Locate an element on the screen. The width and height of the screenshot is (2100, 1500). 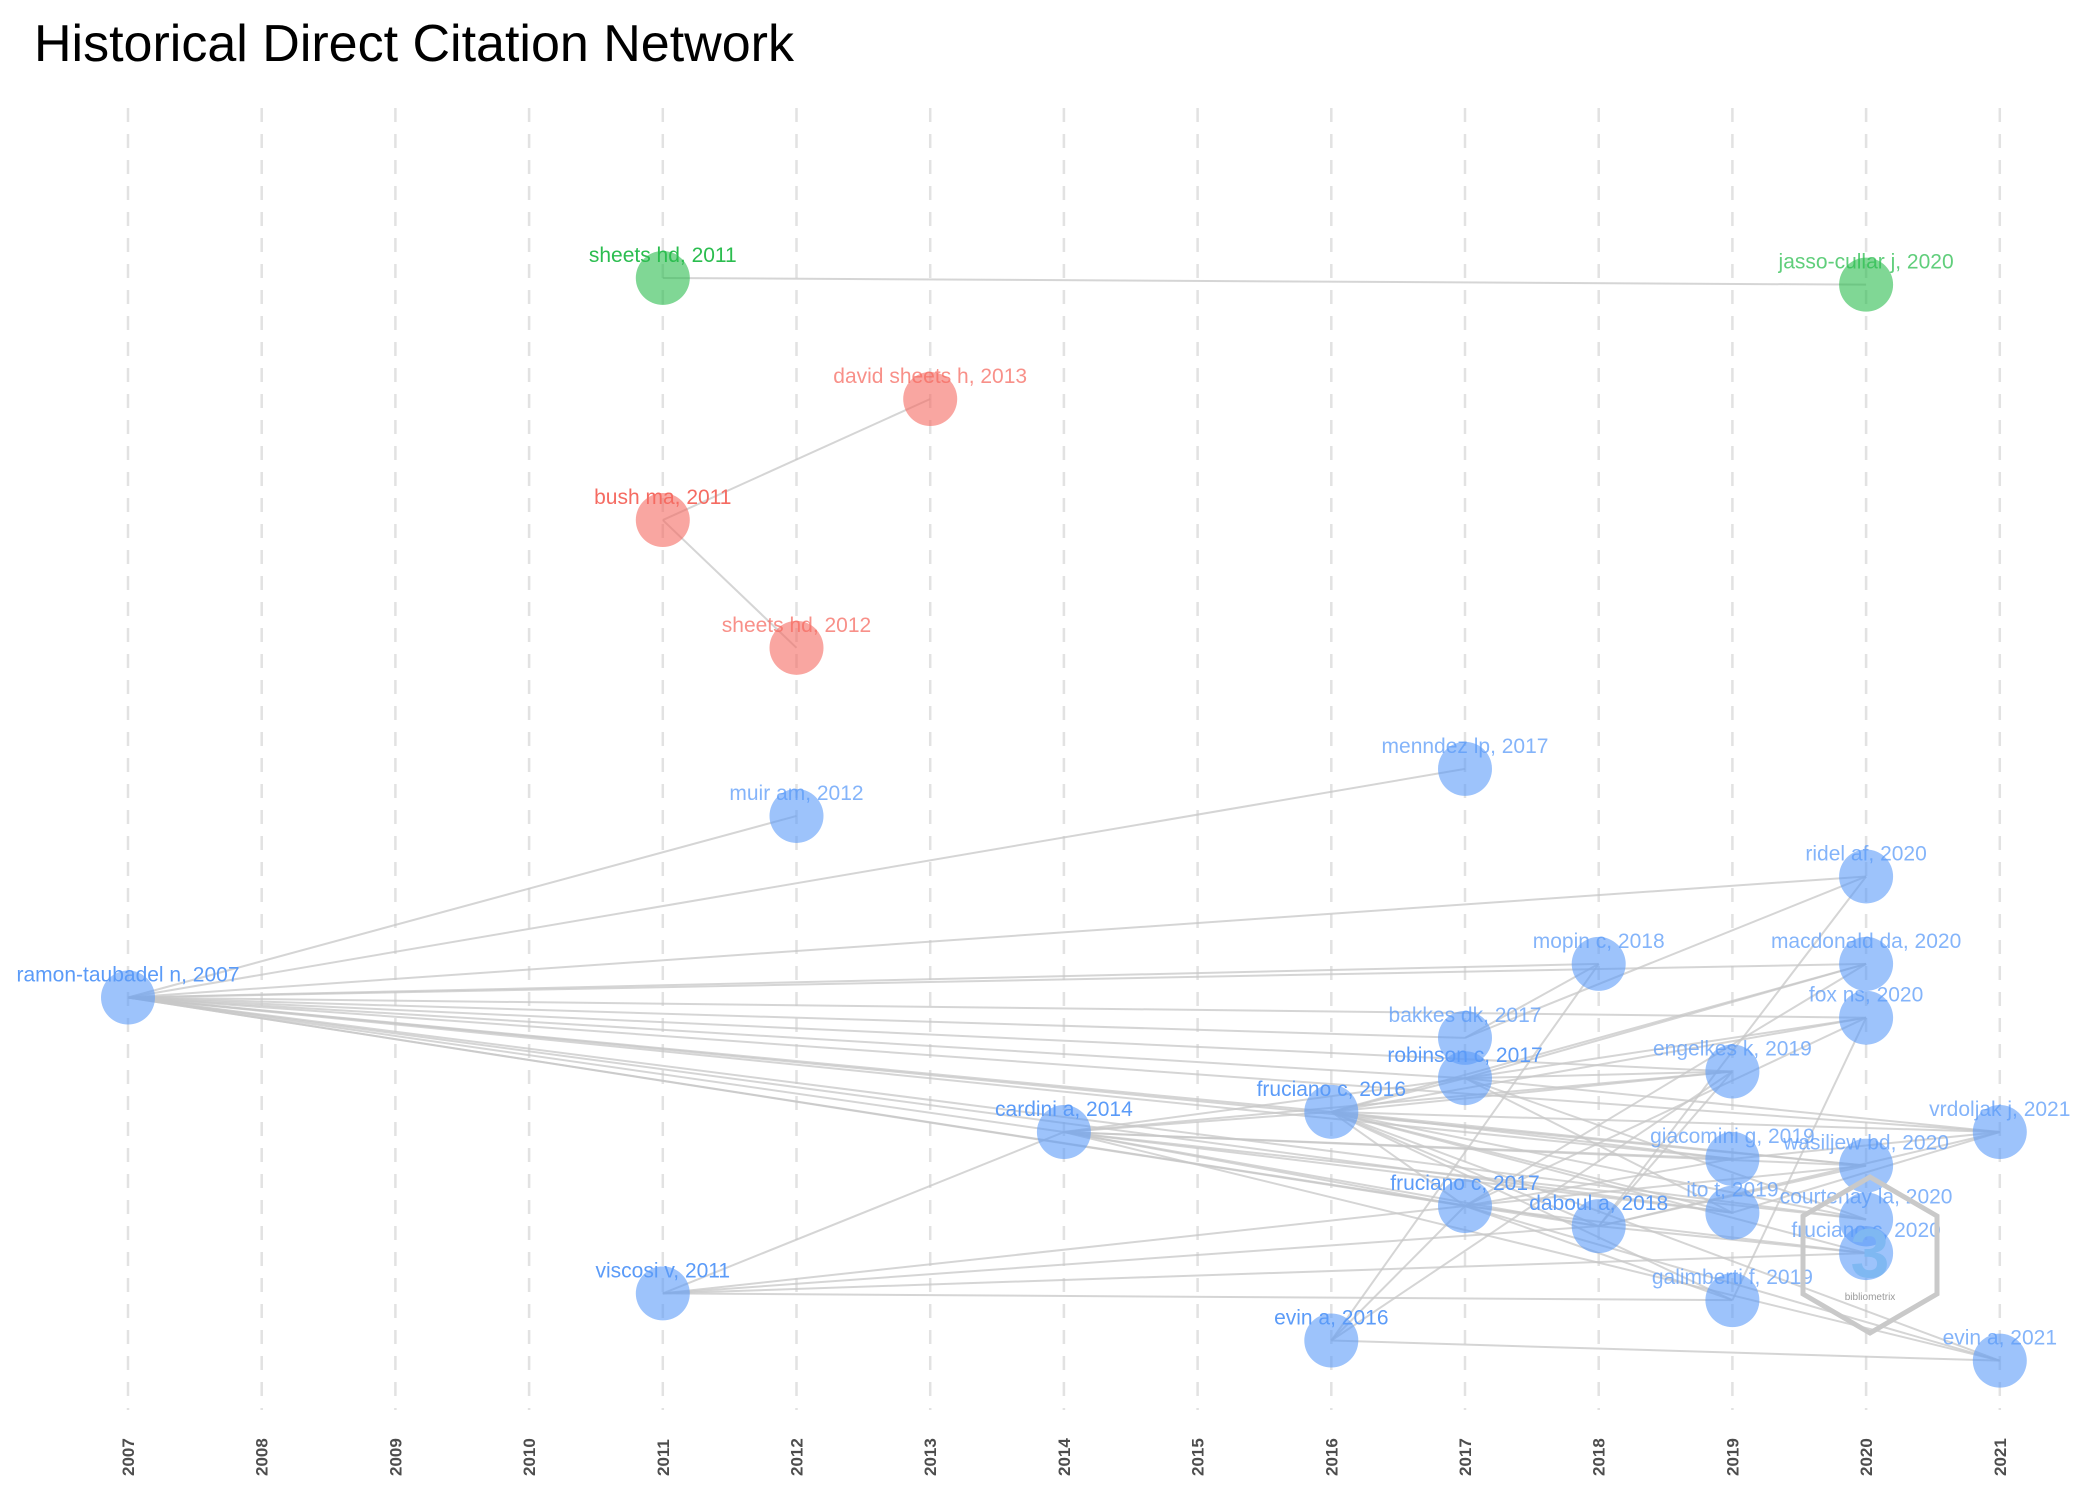
node-mopin-c-2018 is located at coordinates (1598, 963).